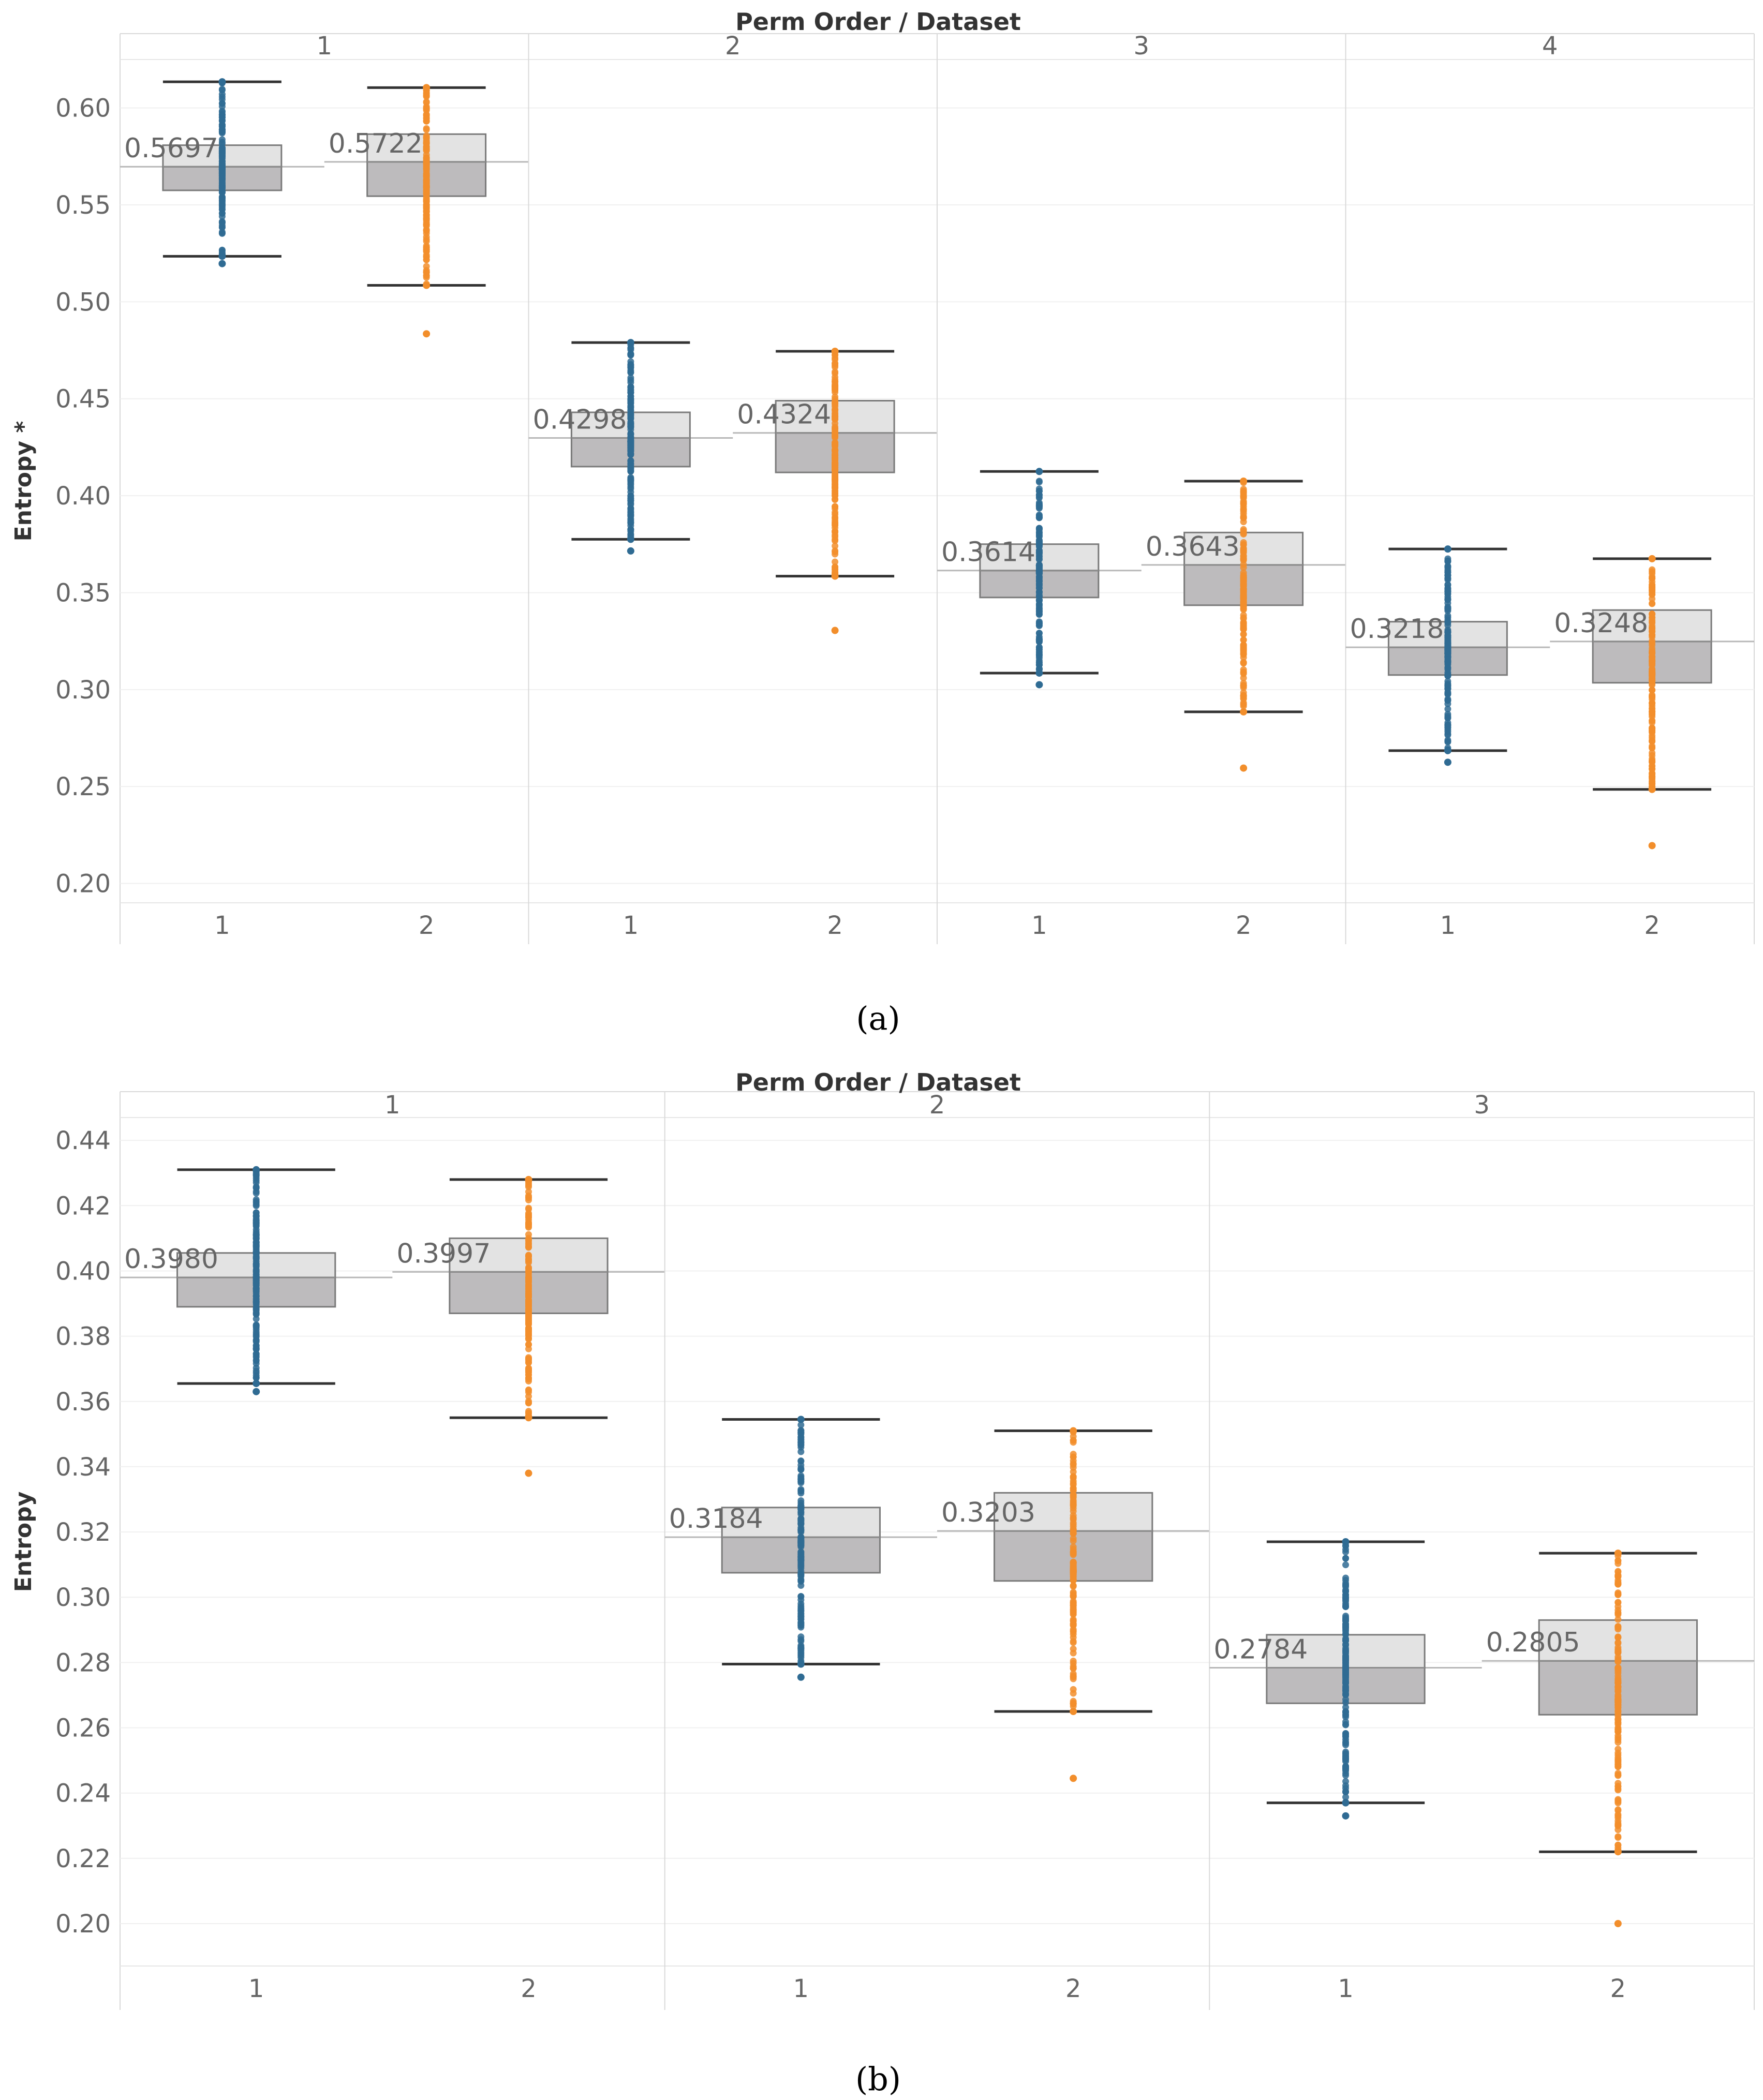 The width and height of the screenshot is (1763, 2100). I want to click on perm-order-label: 2, so click(937, 1105).